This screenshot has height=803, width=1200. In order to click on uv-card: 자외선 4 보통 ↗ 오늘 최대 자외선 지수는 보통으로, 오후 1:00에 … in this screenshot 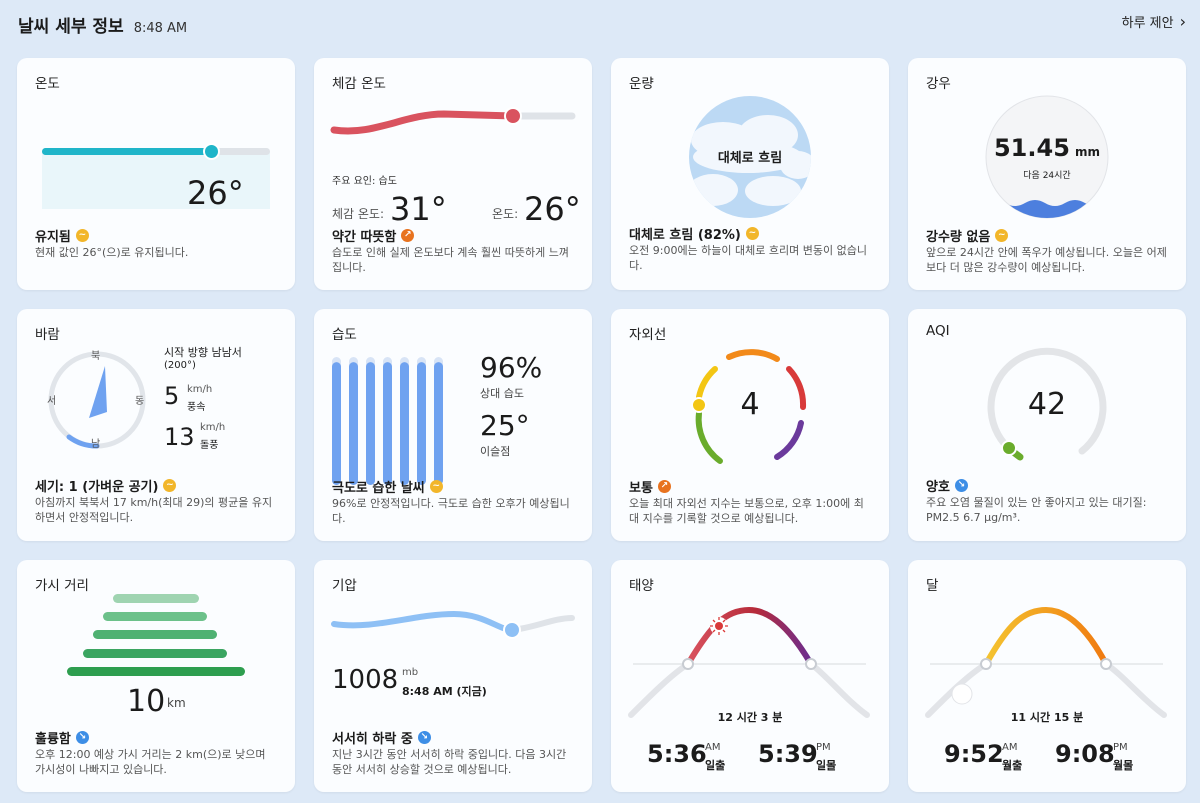, I will do `click(750, 425)`.